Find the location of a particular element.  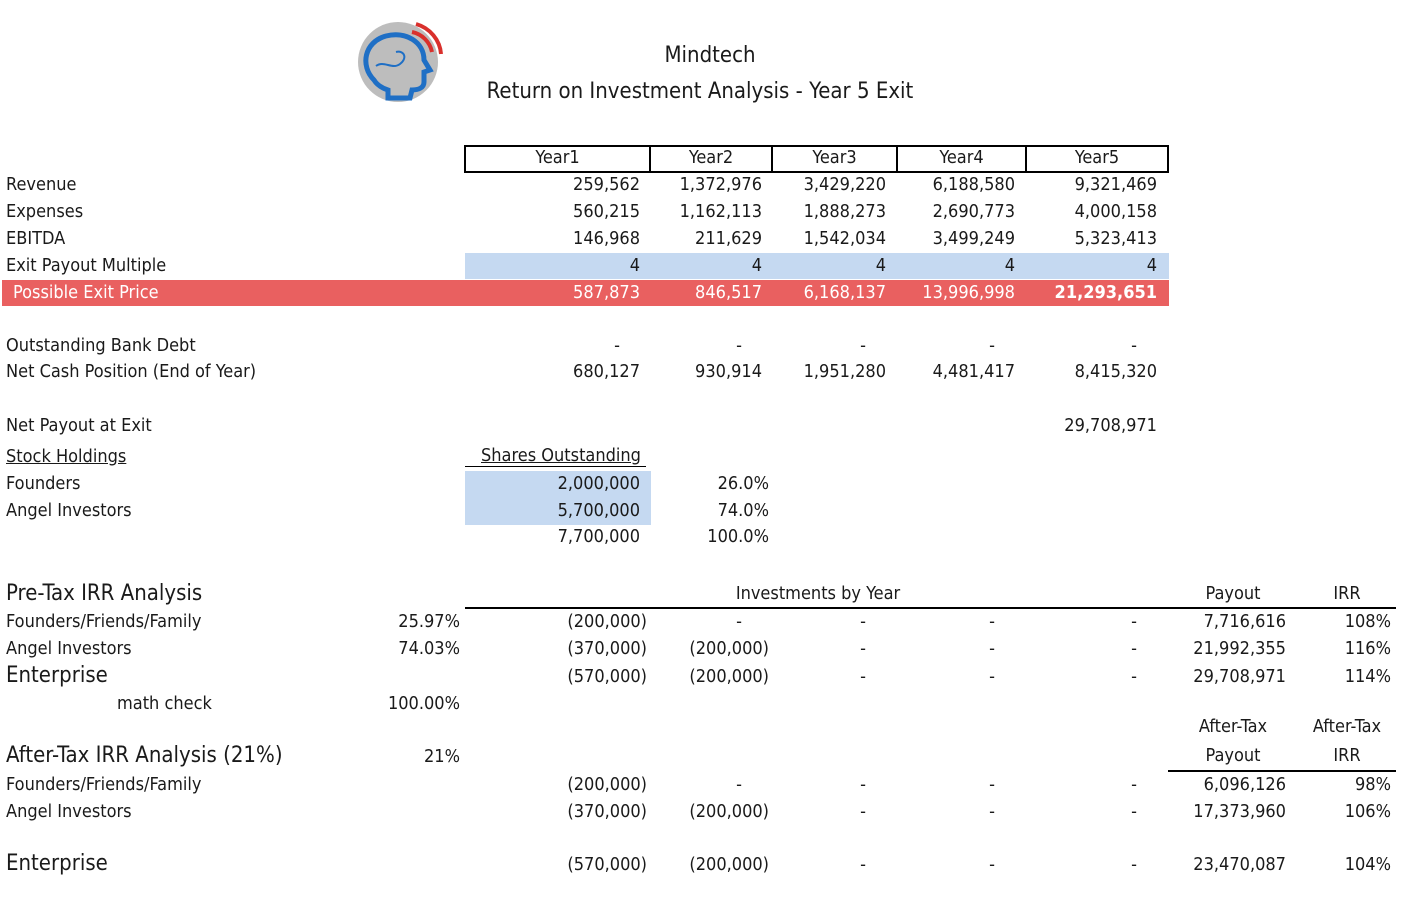

cell-exit-price: 13,996,998 is located at coordinates (968, 292).